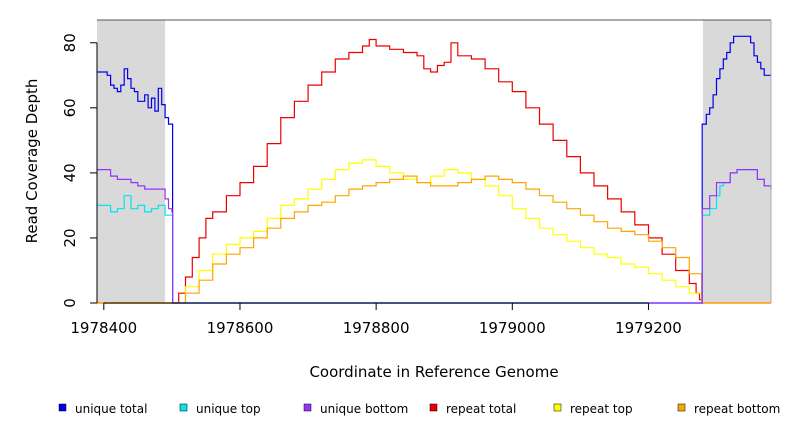 Image resolution: width=792 pixels, height=432 pixels. Describe the element at coordinates (557, 407) in the screenshot. I see `legend-swatch-repeat-top` at that location.